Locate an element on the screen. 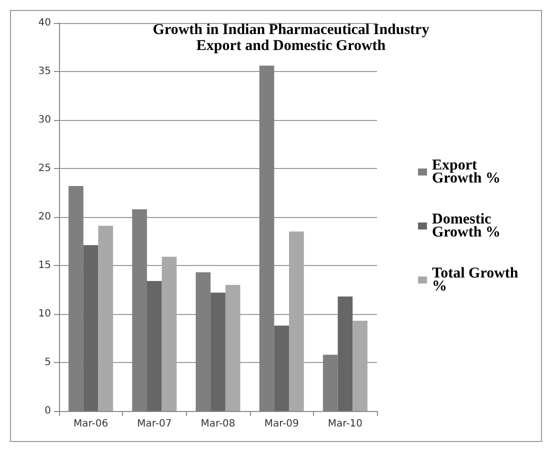 Image resolution: width=553 pixels, height=457 pixels. y-tick-label: 40 is located at coordinates (44, 23).